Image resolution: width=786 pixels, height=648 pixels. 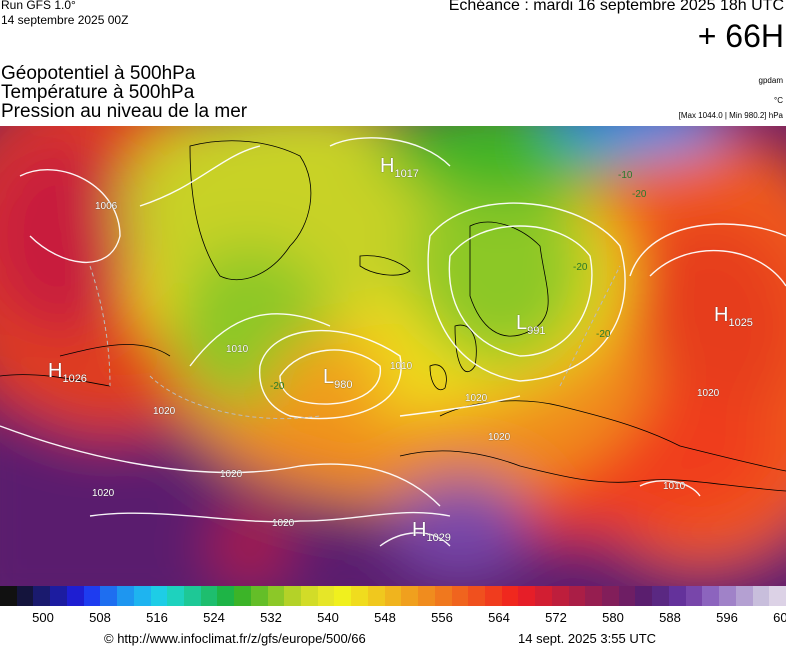 What do you see at coordinates (733, 316) in the screenshot?
I see `high-center-2: H1025` at bounding box center [733, 316].